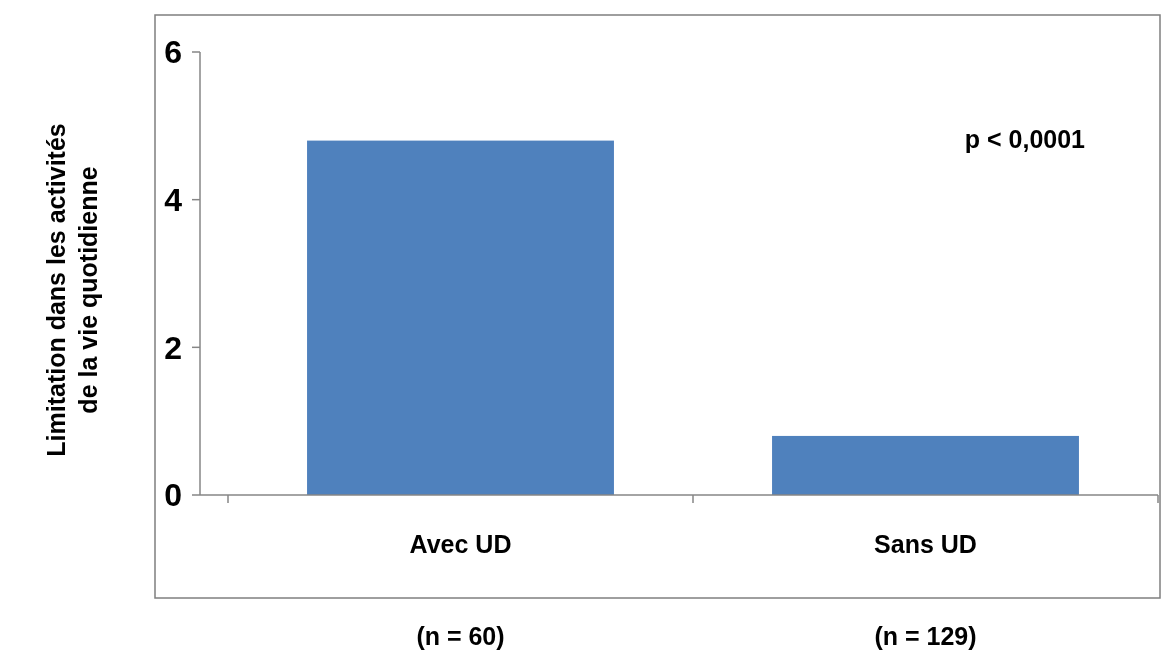 The height and width of the screenshot is (666, 1175). Describe the element at coordinates (173, 347) in the screenshot. I see `y-tick-label: 2` at that location.